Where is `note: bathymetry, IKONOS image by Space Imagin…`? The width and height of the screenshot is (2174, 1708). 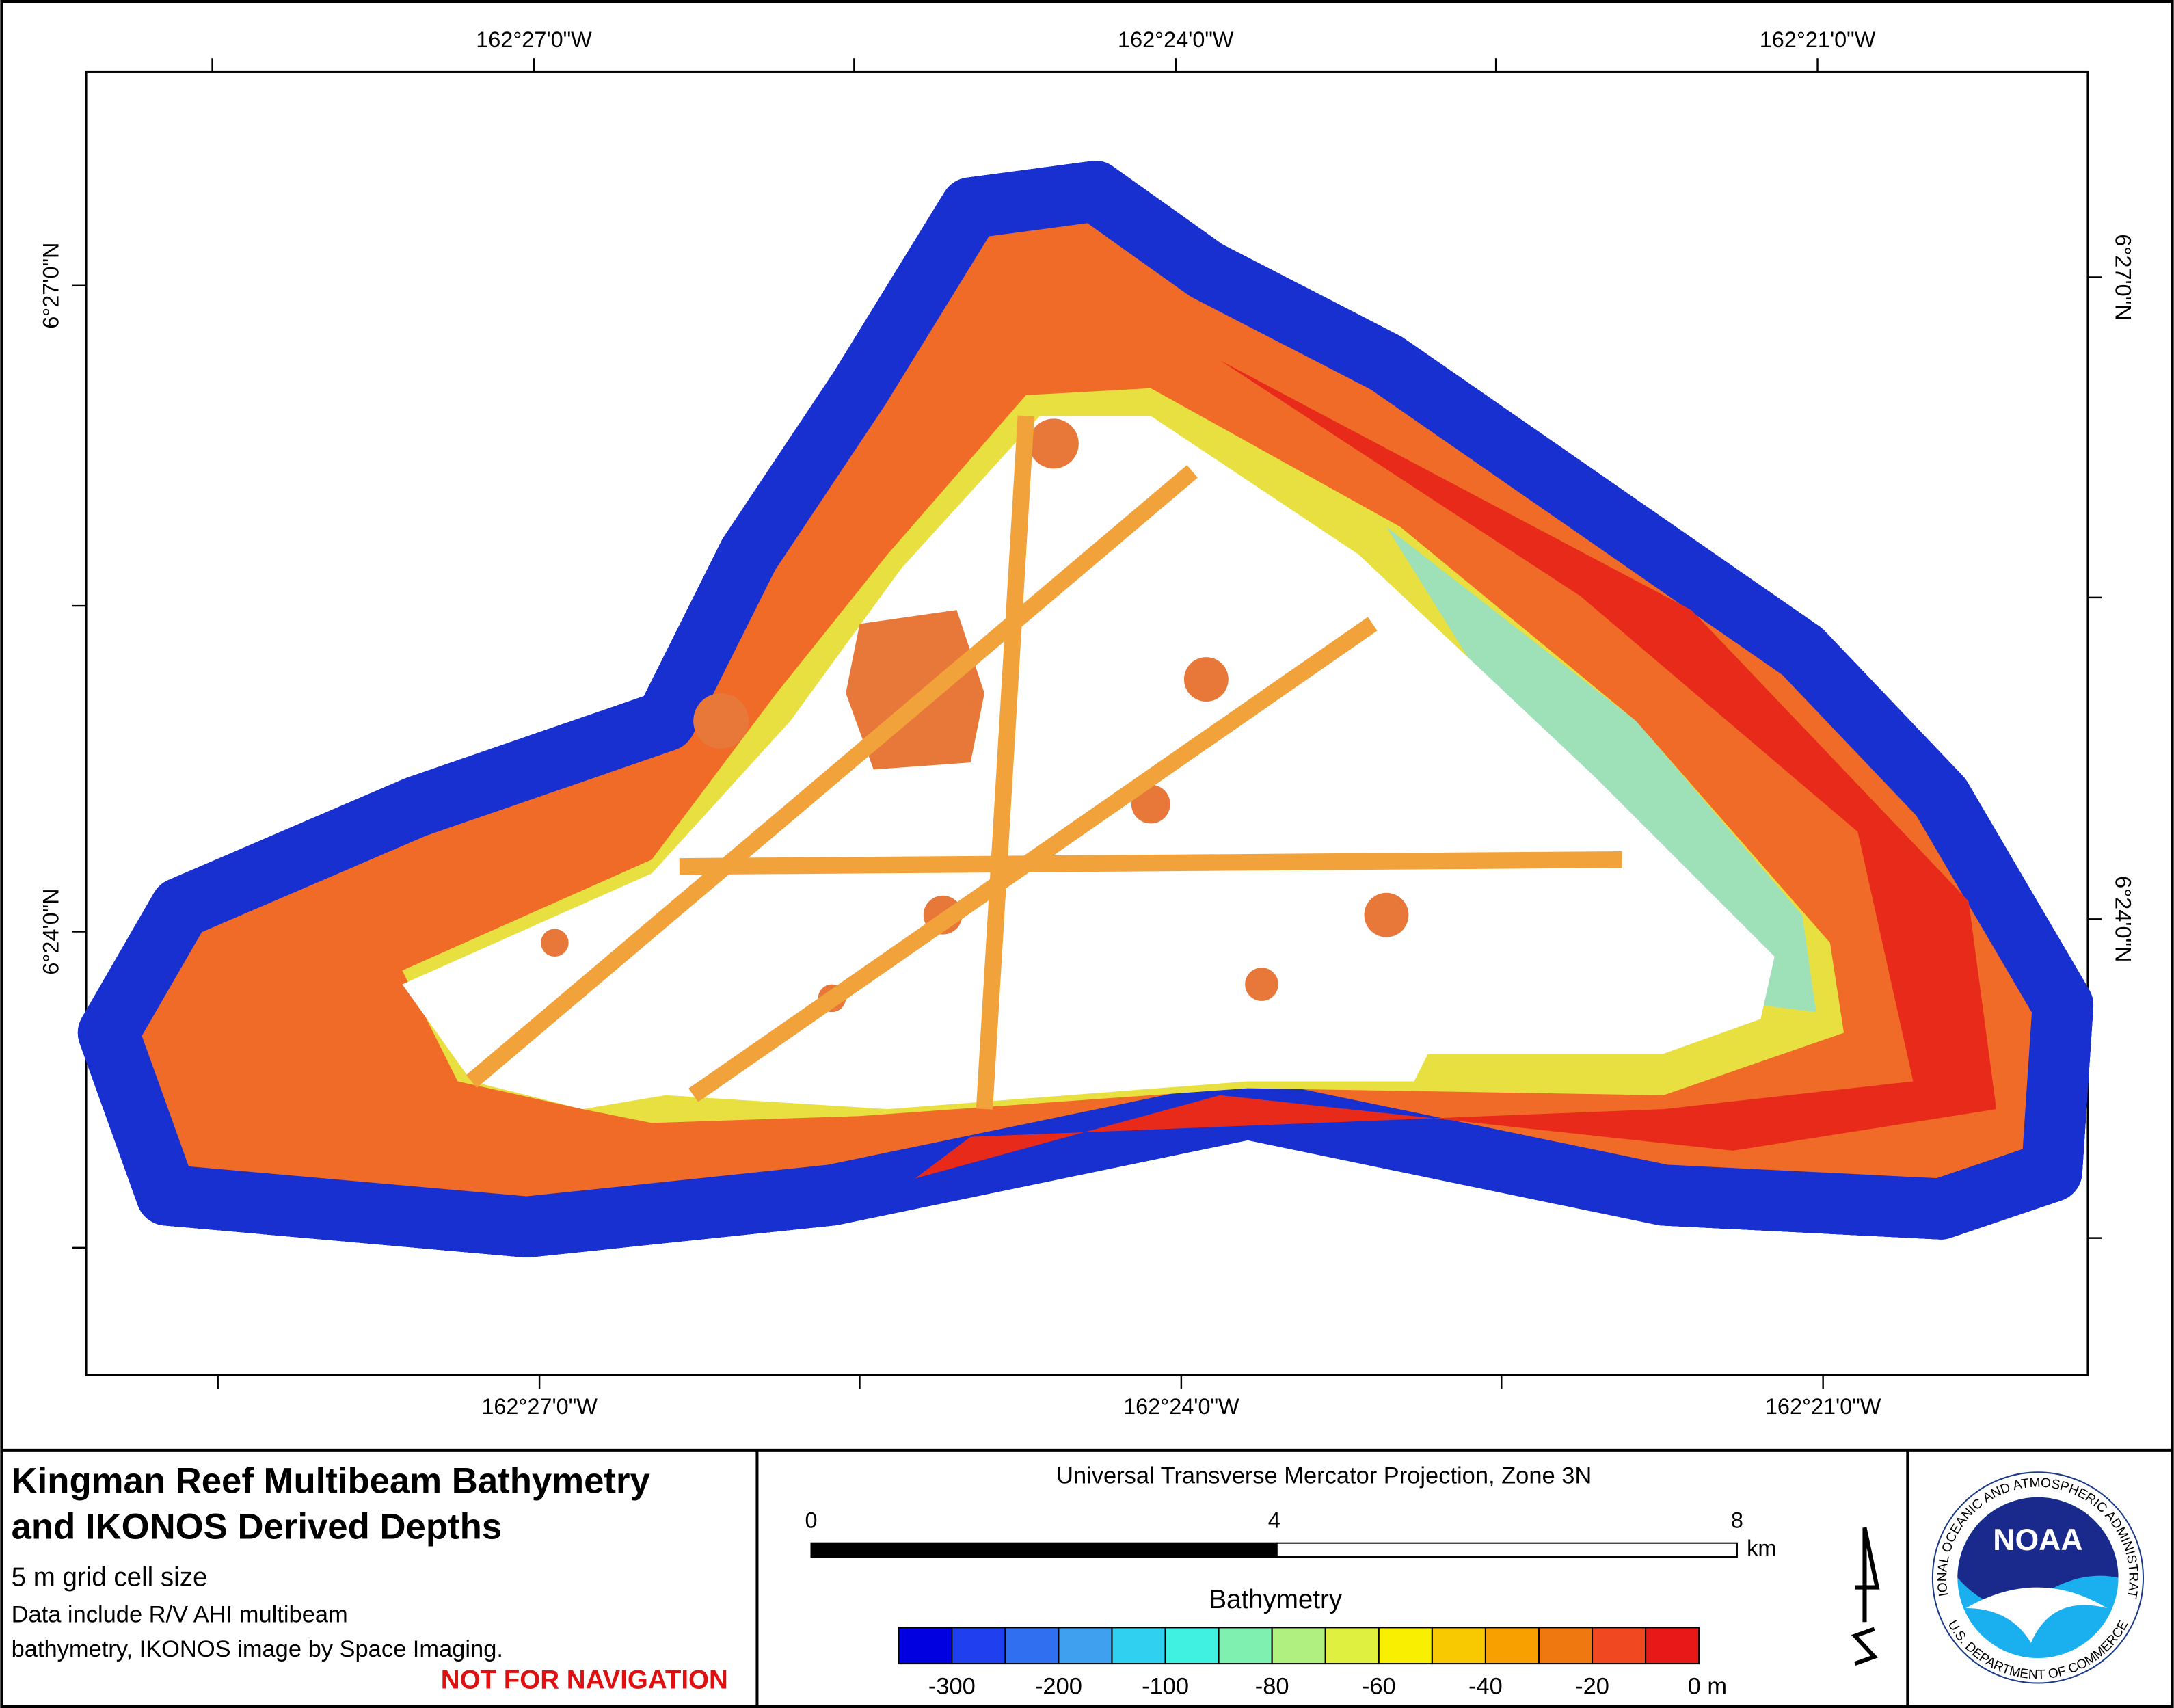
note: bathymetry, IKONOS image by Space Imagin… is located at coordinates (257, 1649).